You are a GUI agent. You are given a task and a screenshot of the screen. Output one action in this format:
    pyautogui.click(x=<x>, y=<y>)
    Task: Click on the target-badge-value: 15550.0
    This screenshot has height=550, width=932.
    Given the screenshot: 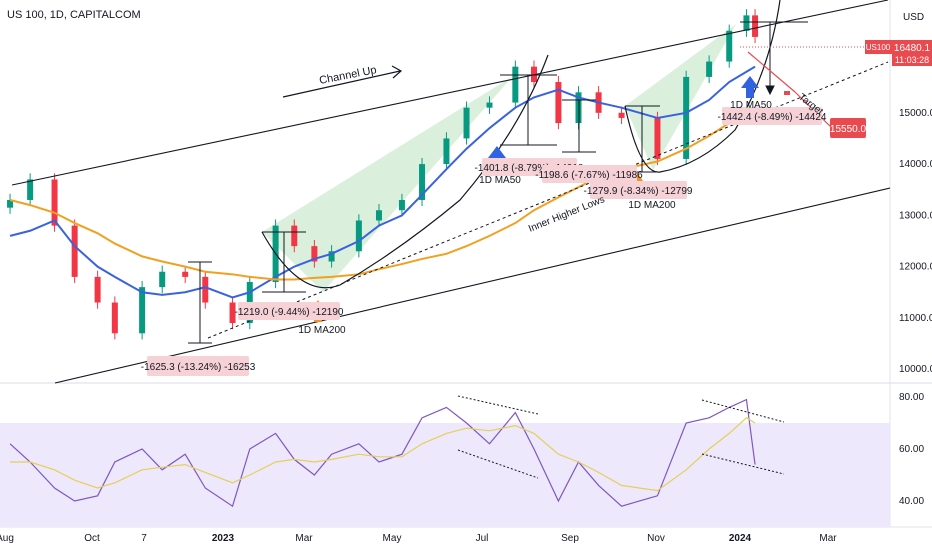 What is the action you would take?
    pyautogui.click(x=848, y=129)
    